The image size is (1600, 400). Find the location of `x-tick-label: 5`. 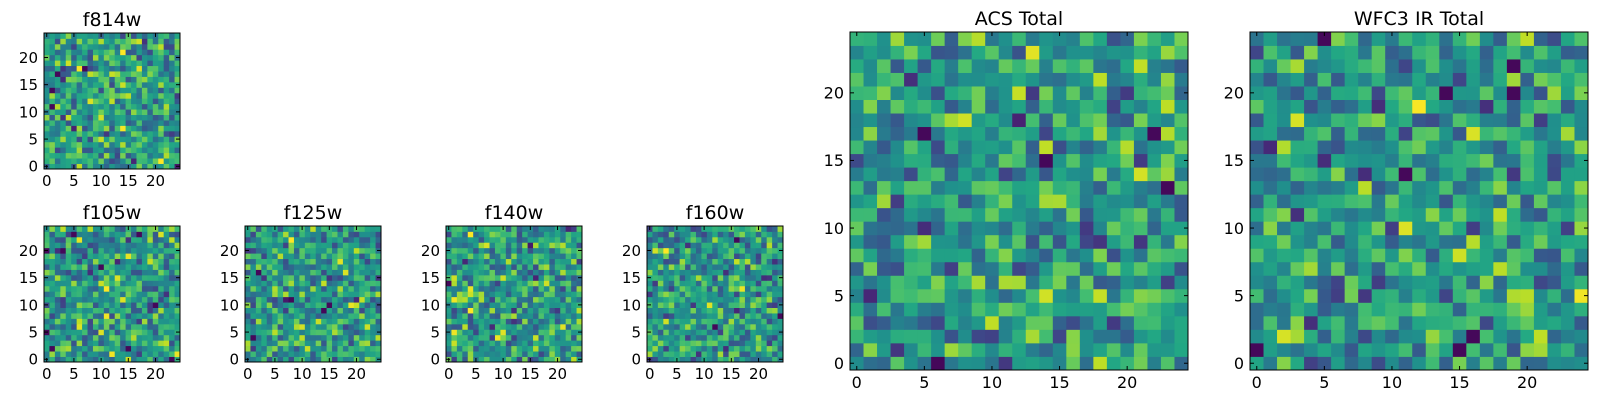

x-tick-label: 5 is located at coordinates (677, 374).